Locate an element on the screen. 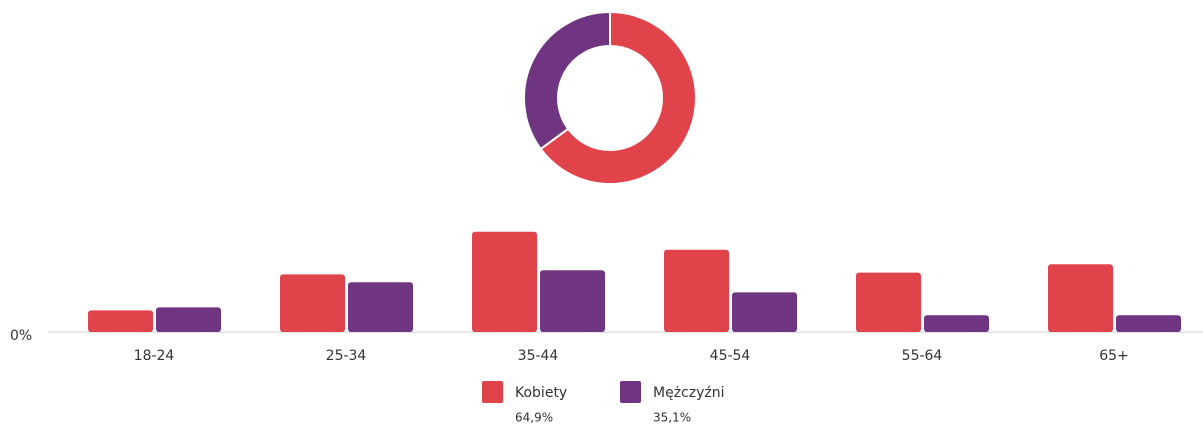 This screenshot has width=1203, height=428. x-tick-label: 45-54 is located at coordinates (730, 356).